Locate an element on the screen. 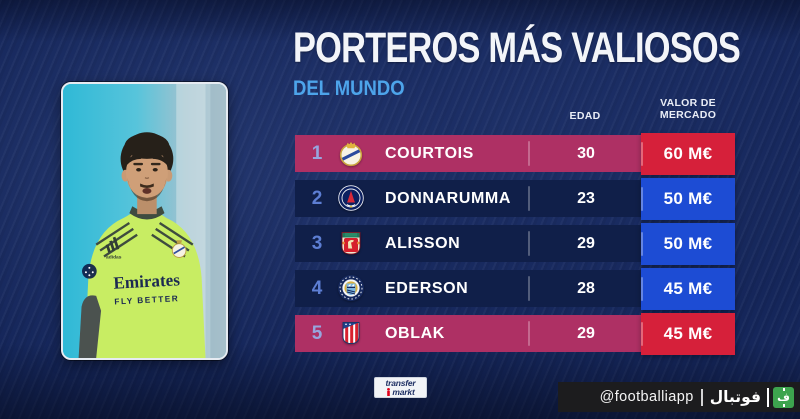 Image resolution: width=800 pixels, height=419 pixels. player-name: DONNARUMMA is located at coordinates (448, 198).